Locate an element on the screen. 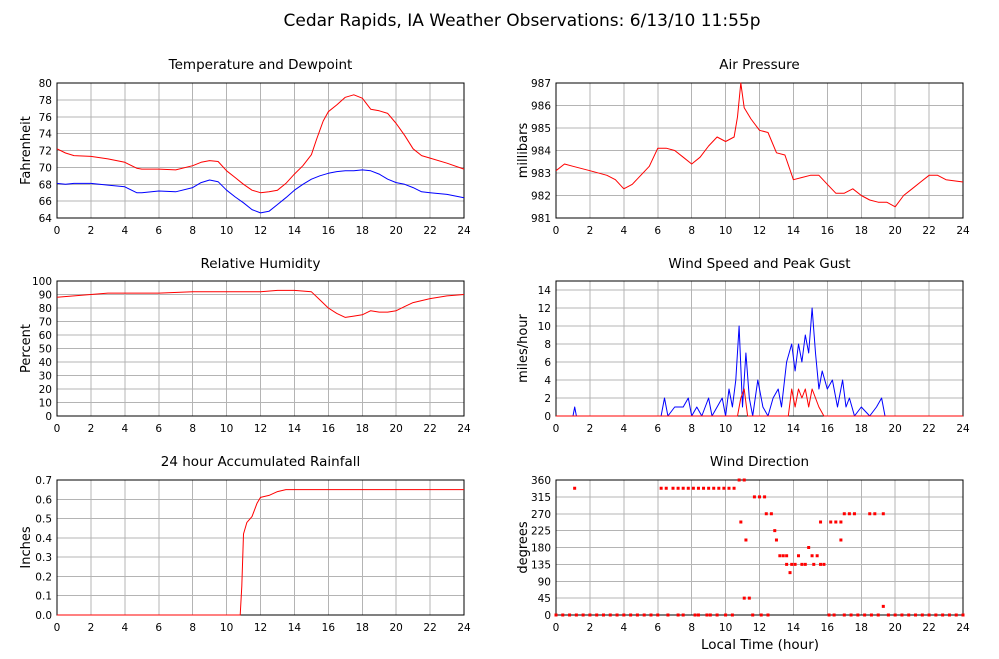 The width and height of the screenshot is (999, 659). humidity-x-tick-label: 8 is located at coordinates (192, 429).